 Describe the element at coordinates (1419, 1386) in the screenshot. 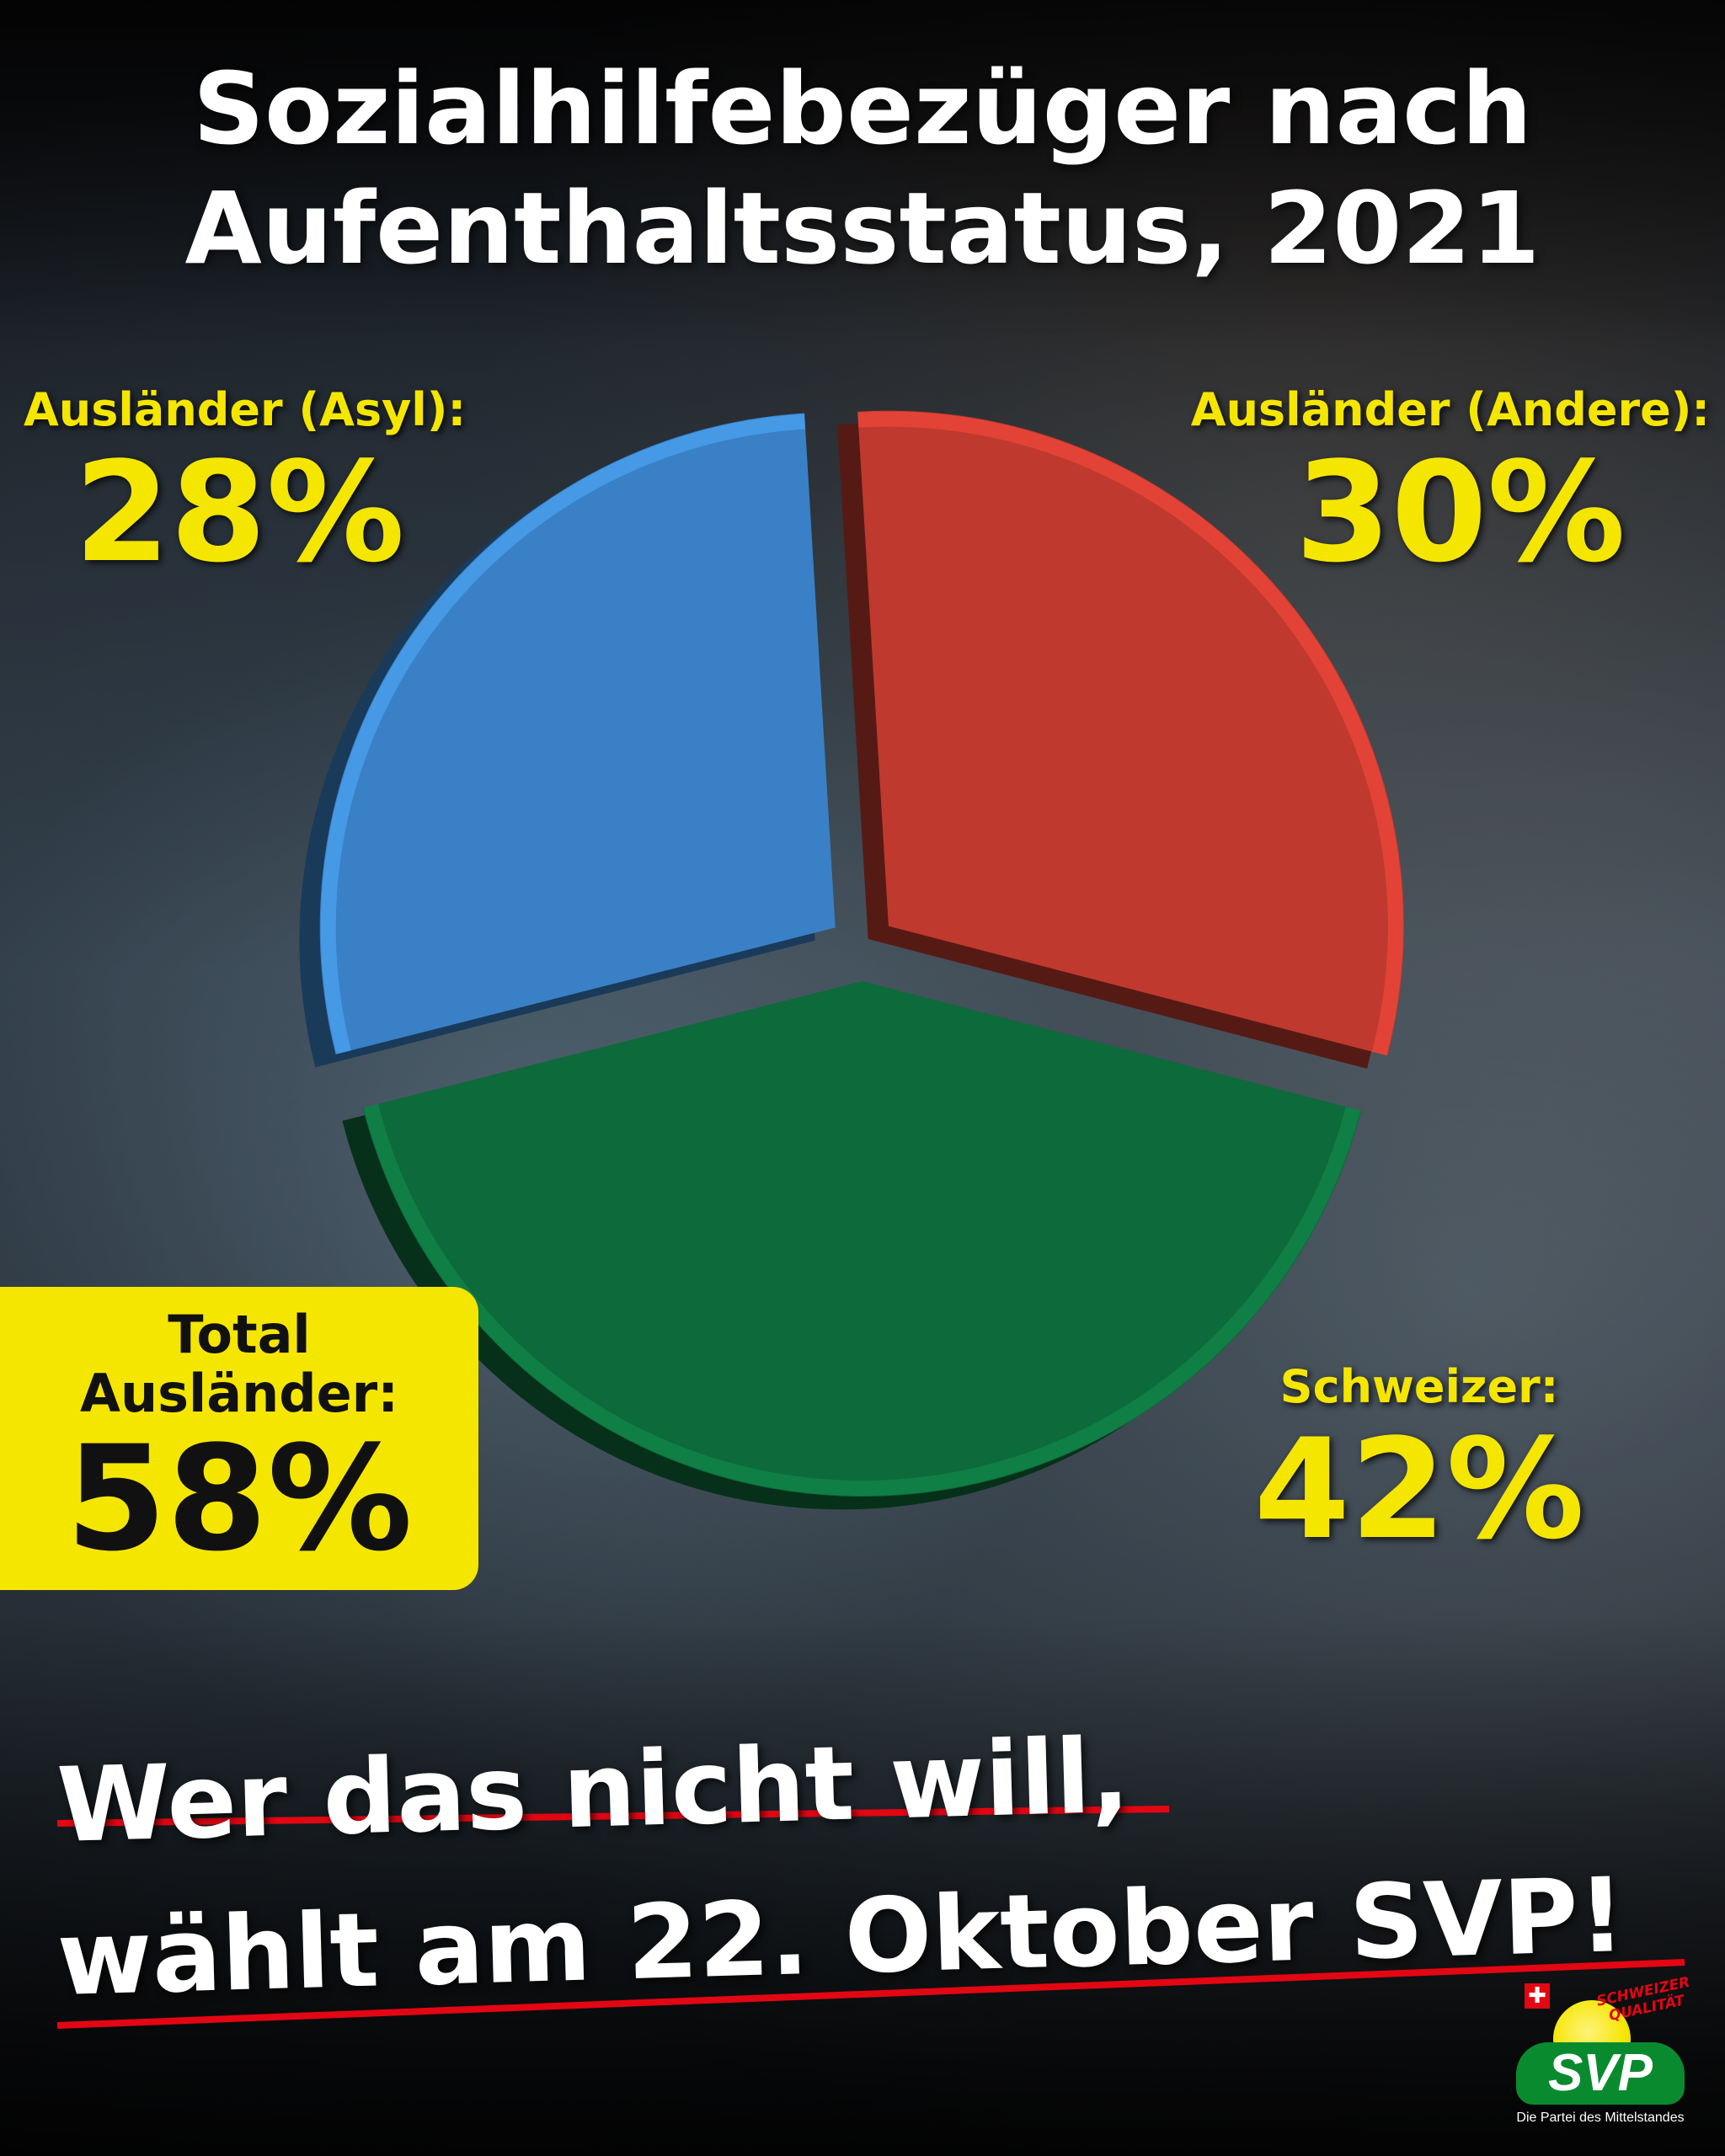

I see `label-schweizer-name: Schweizer:` at that location.